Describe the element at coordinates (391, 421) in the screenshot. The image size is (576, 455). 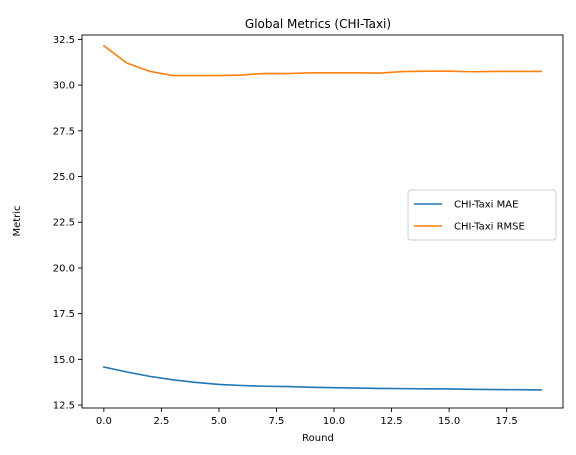
I see `x-tick-label: 12.5` at that location.